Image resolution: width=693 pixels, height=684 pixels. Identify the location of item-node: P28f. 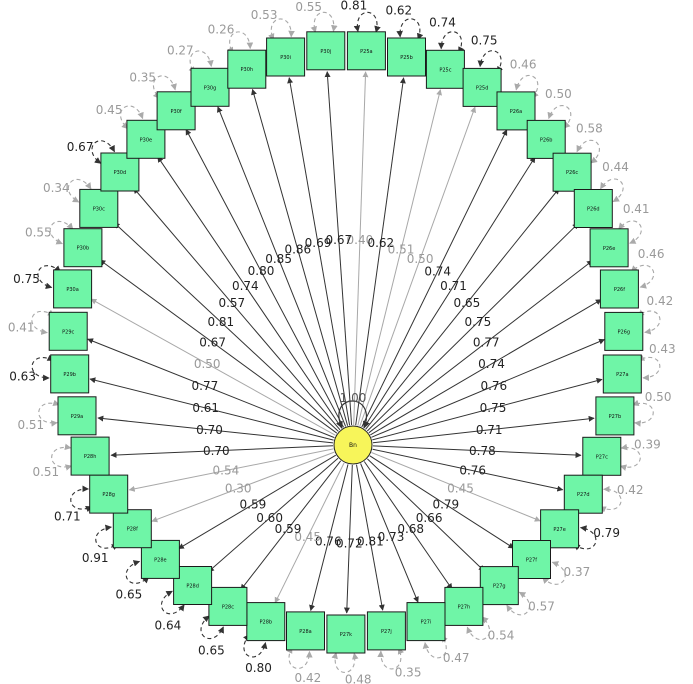
(132, 529).